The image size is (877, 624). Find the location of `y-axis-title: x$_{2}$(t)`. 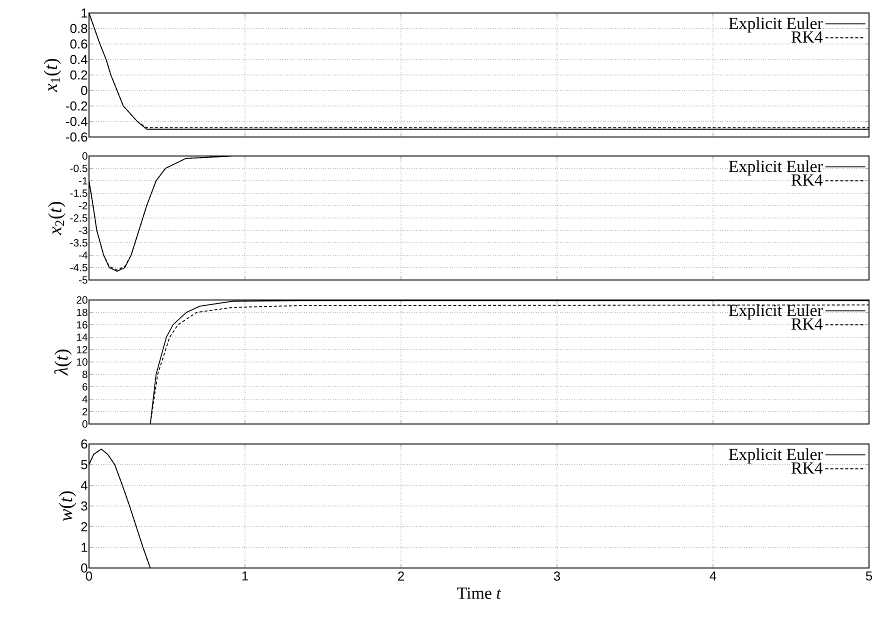

y-axis-title: x$_{2}$(t) is located at coordinates (57, 219).